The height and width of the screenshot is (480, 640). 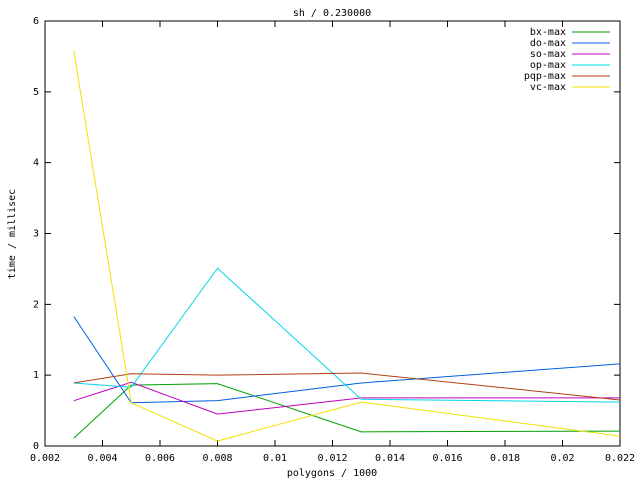 What do you see at coordinates (36, 21) in the screenshot?
I see `y-tick-label: 6` at bounding box center [36, 21].